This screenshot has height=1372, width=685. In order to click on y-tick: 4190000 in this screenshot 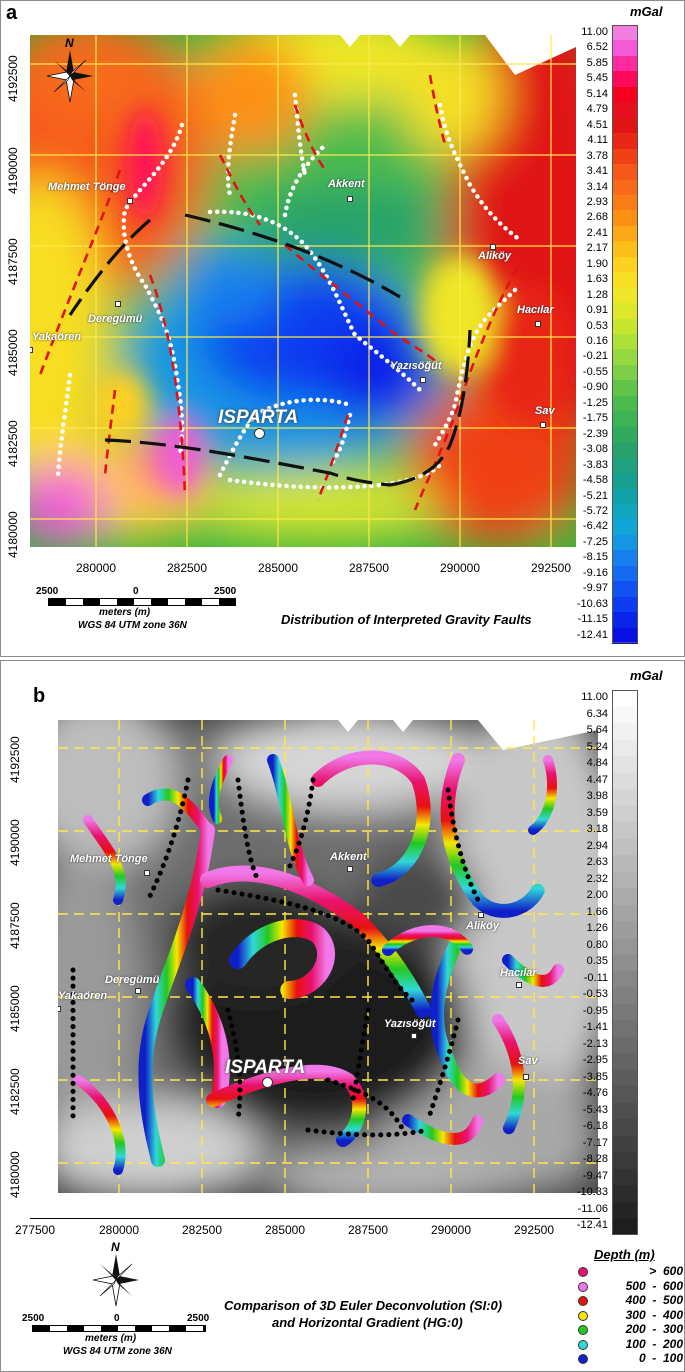, I will do `click(13, 170)`.